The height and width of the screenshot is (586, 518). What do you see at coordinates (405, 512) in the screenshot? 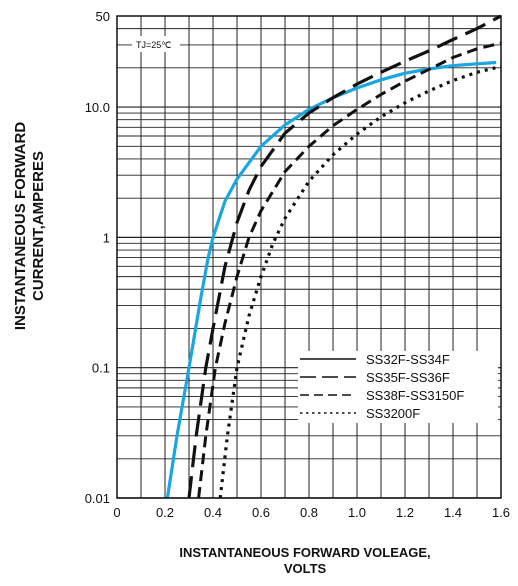
I see `x-tick-label: 1.2` at bounding box center [405, 512].